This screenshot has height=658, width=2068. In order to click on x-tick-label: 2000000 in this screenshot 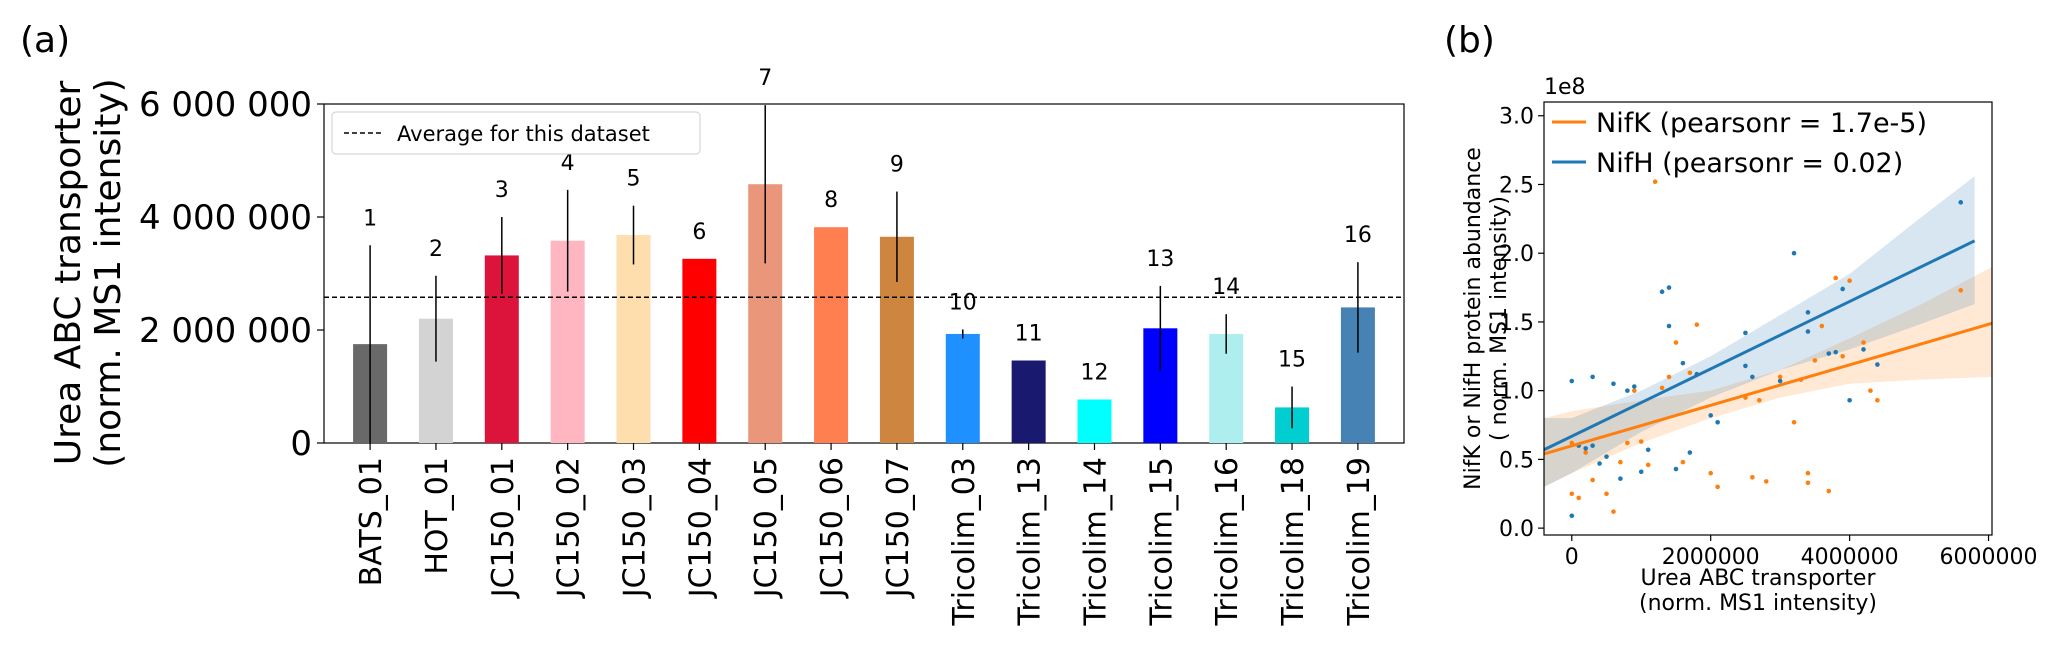, I will do `click(1711, 557)`.